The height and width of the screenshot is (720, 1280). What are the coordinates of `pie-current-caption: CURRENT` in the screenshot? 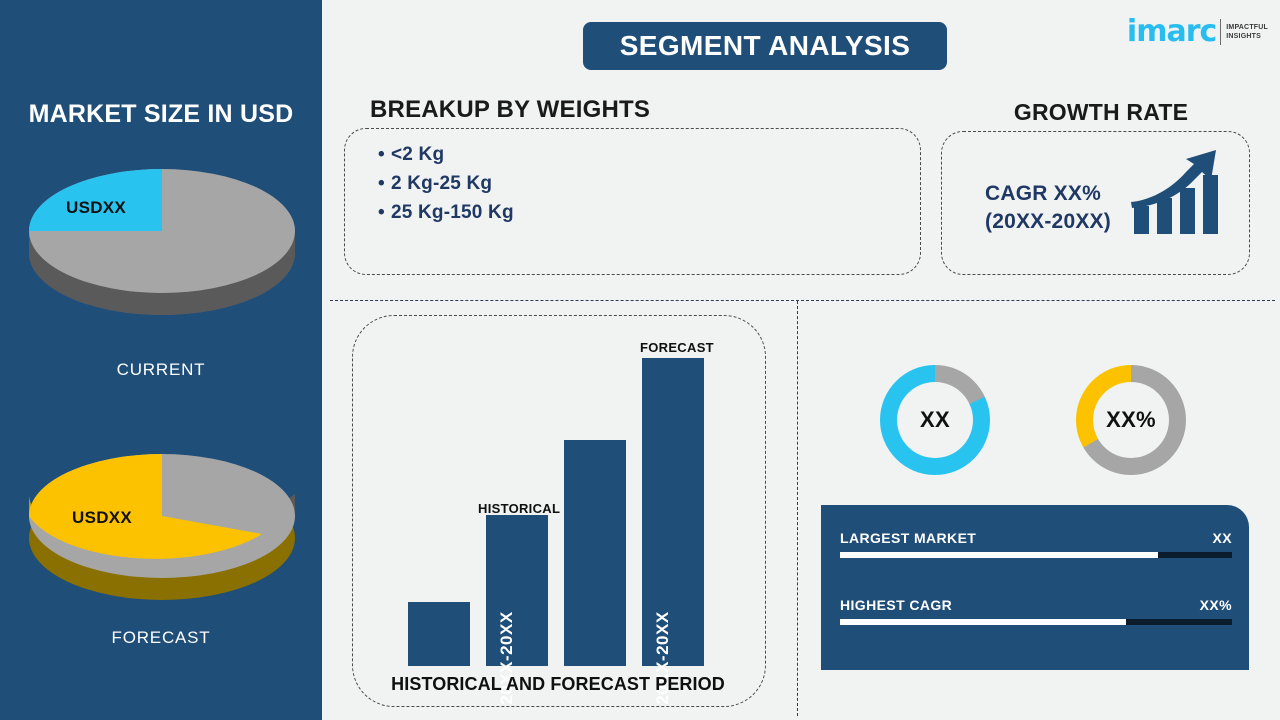 It's located at (161, 369).